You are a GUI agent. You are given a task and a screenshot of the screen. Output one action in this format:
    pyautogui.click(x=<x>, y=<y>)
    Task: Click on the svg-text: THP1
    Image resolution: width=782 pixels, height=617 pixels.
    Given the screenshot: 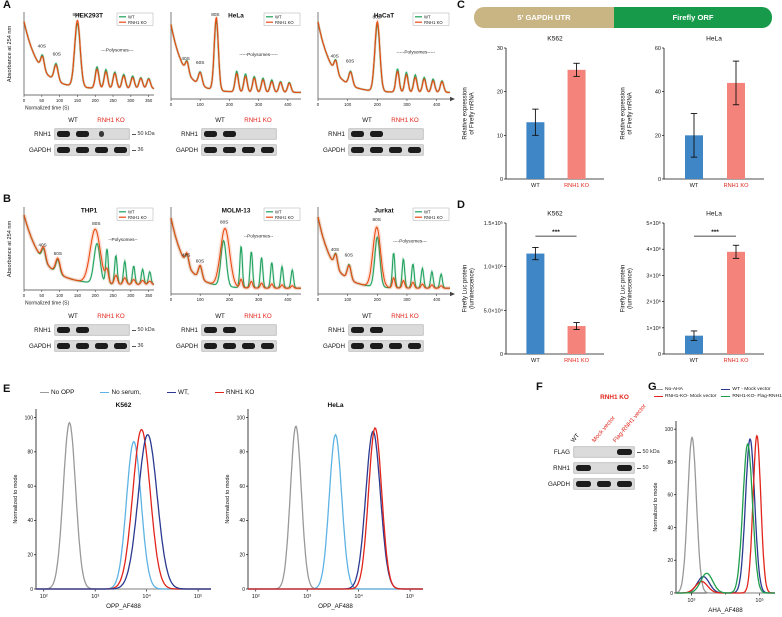 What is the action you would take?
    pyautogui.click(x=89, y=211)
    